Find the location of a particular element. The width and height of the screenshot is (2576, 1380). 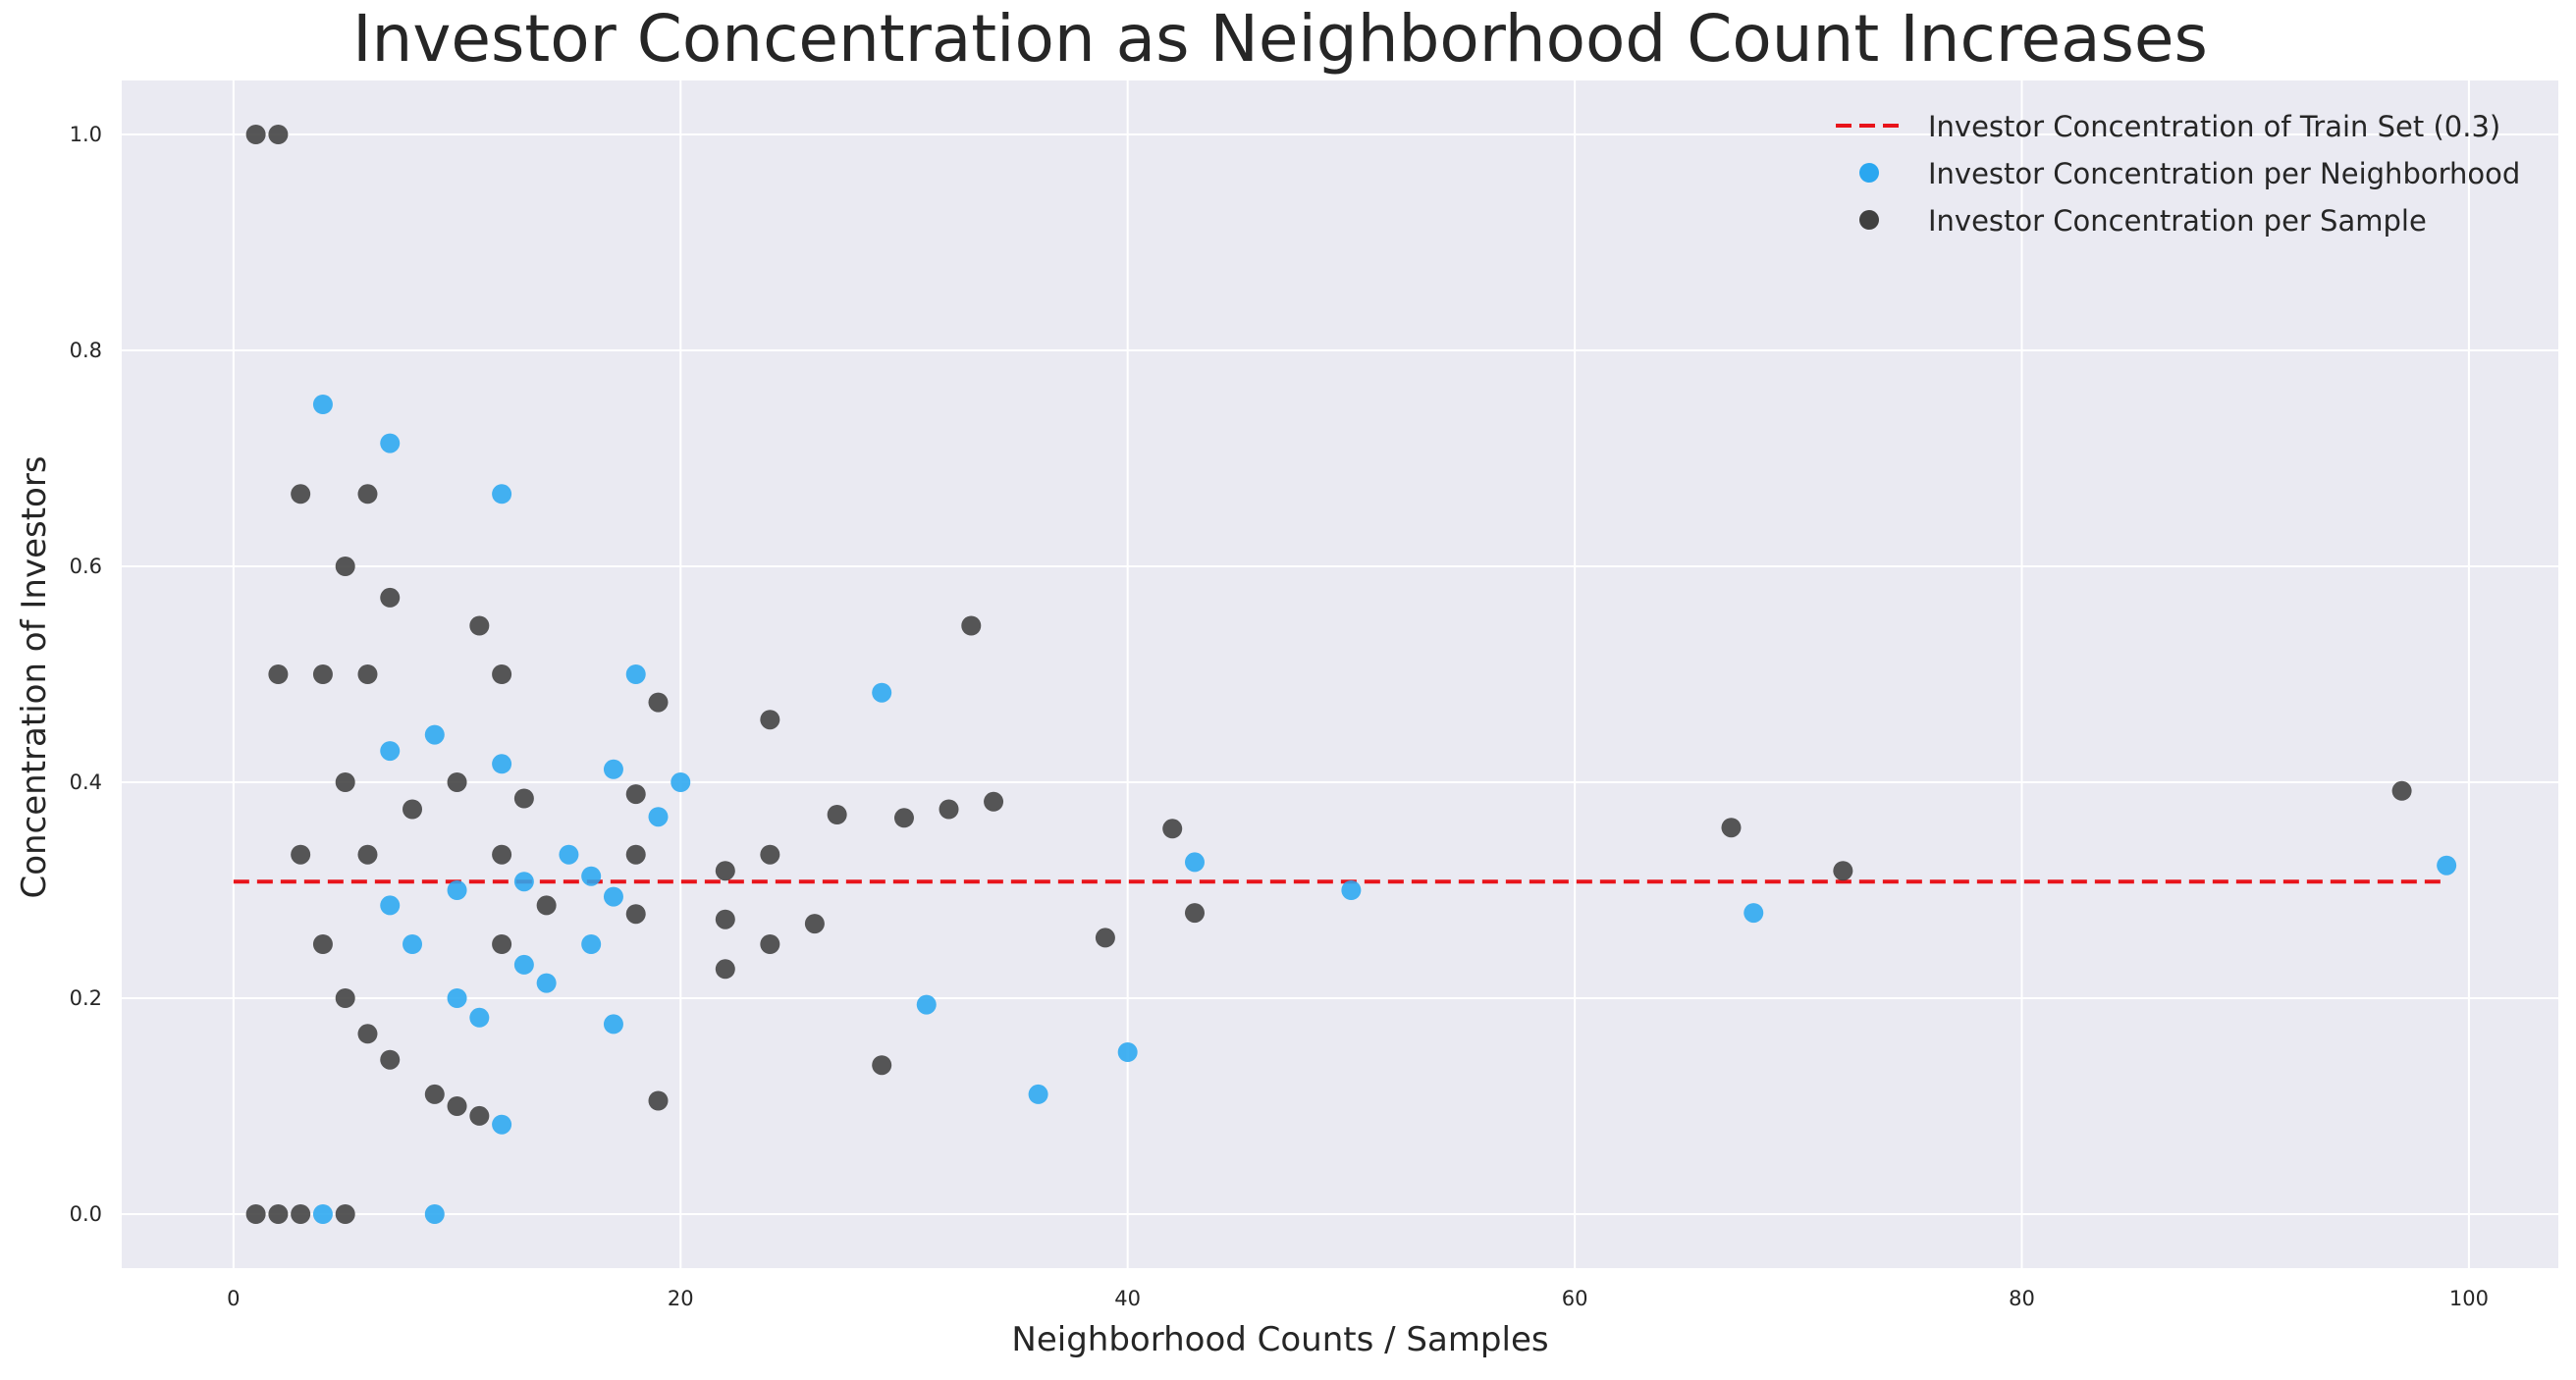

x-tick-label: 80 is located at coordinates (2022, 1298).